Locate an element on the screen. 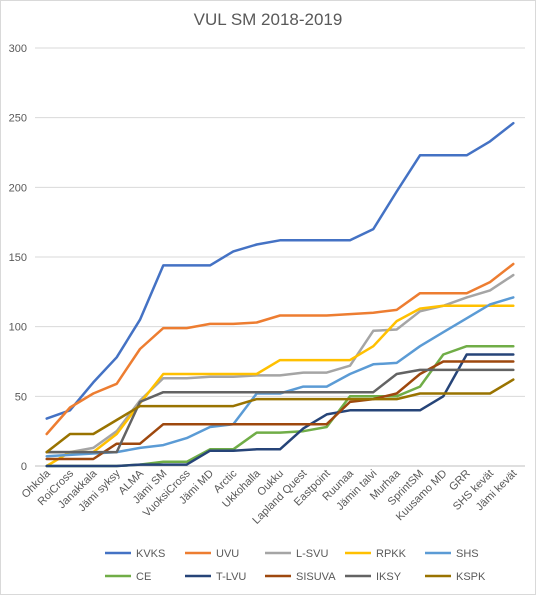 The image size is (536, 595). legend-label-iksy: IKSY is located at coordinates (389, 577).